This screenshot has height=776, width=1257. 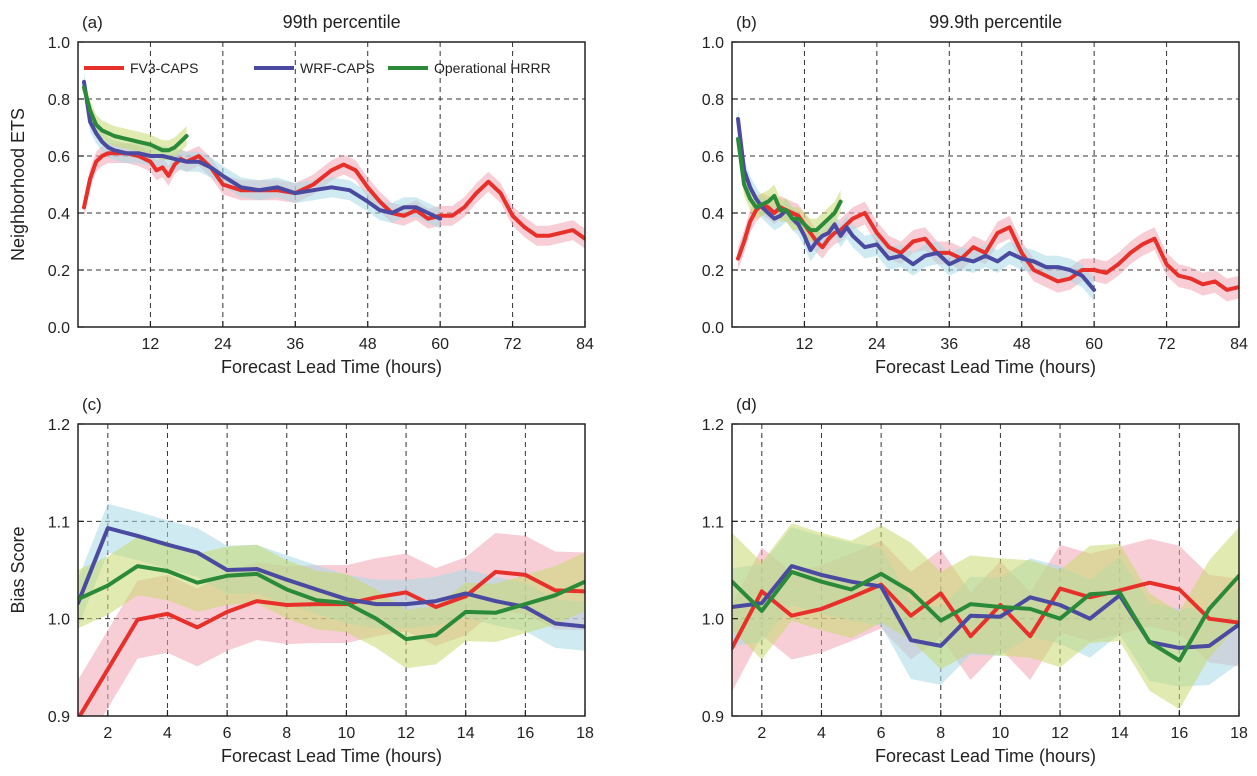 I want to click on legend: FV3-CAPS WRF-CAPS Operational HRRR, so click(x=317, y=68).